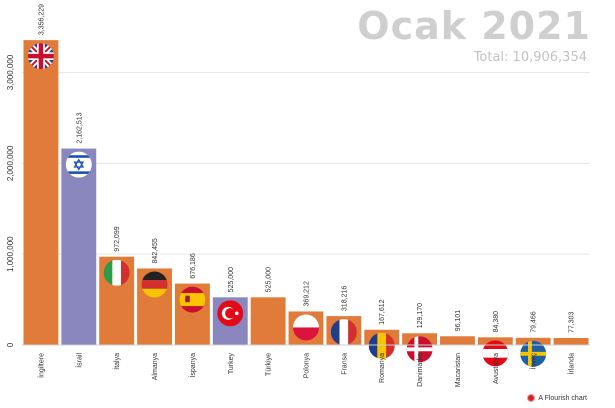 The height and width of the screenshot is (408, 615). What do you see at coordinates (79, 127) in the screenshot?
I see `data-label: 2,162,513` at bounding box center [79, 127].